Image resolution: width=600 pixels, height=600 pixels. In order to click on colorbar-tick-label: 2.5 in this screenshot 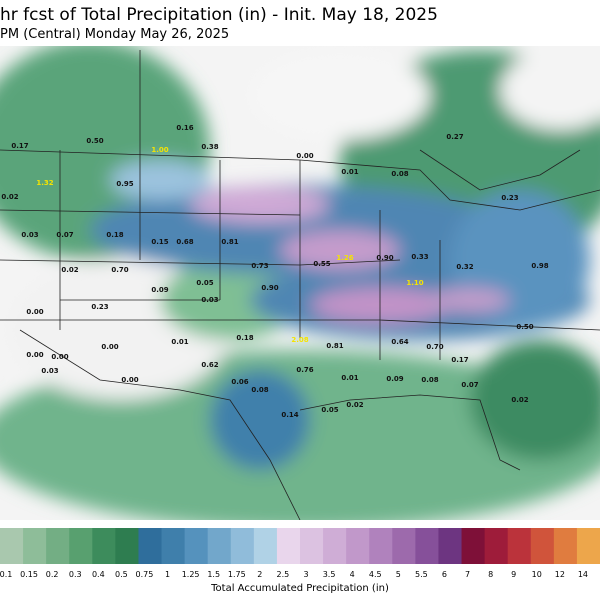, I will do `click(283, 574)`.